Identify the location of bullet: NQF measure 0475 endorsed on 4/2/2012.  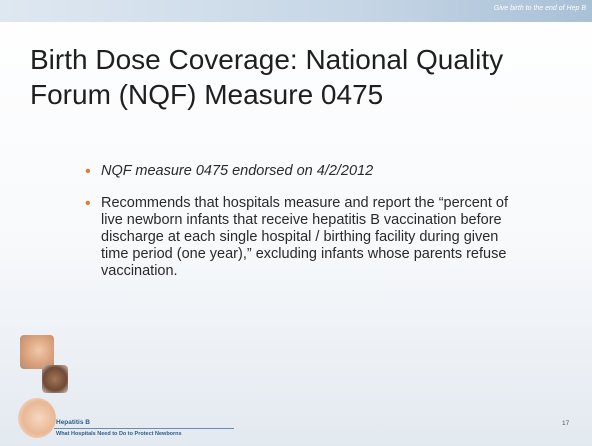
(306, 171).